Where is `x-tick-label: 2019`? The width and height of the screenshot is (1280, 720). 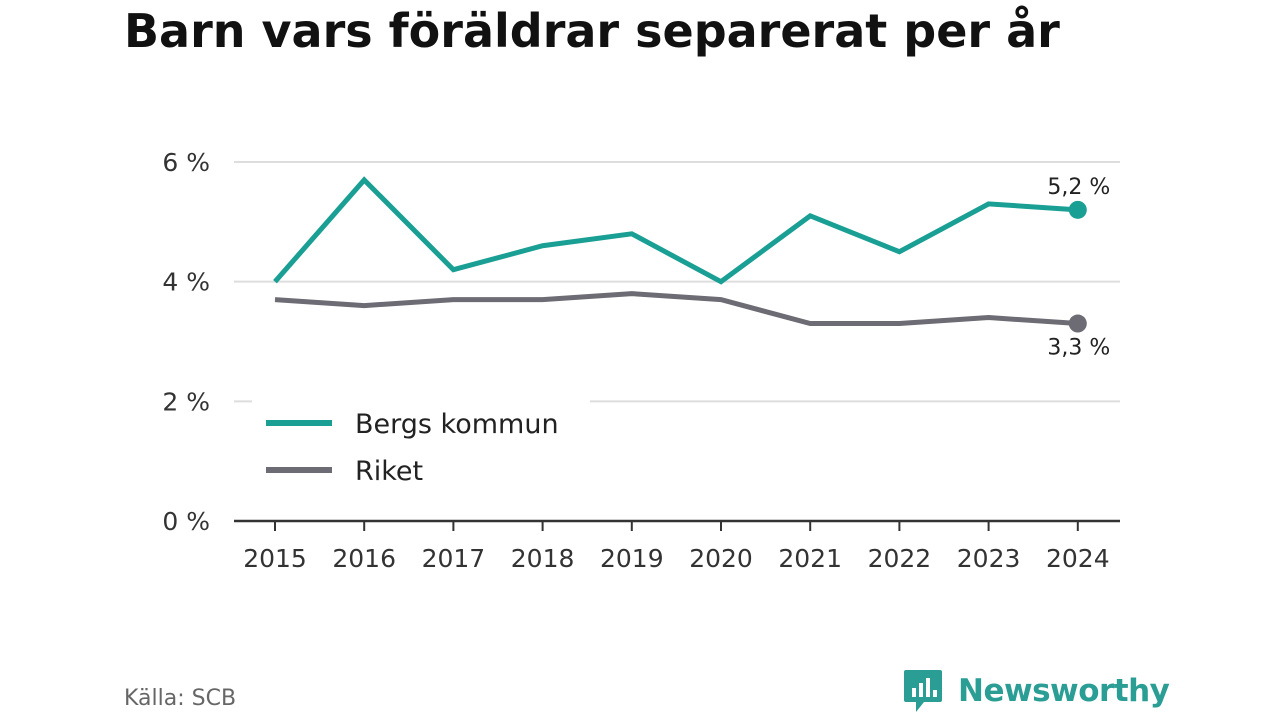
x-tick-label: 2019 is located at coordinates (632, 558).